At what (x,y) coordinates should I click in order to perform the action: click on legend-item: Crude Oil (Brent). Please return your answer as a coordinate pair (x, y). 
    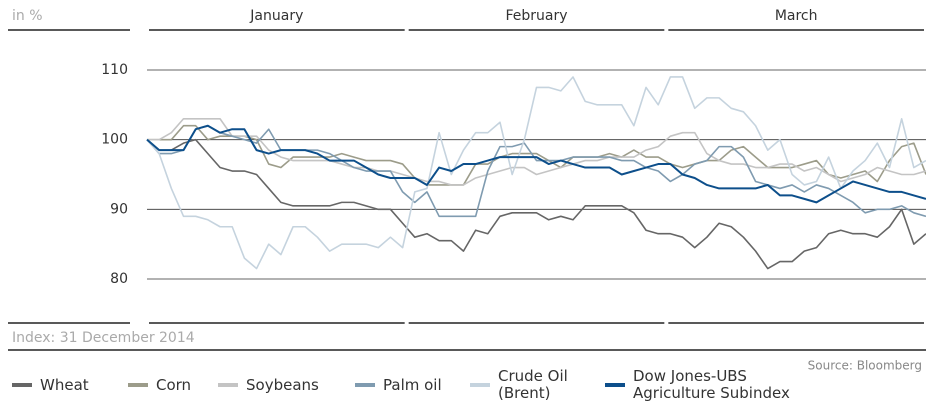
    Looking at the image, I should click on (524, 385).